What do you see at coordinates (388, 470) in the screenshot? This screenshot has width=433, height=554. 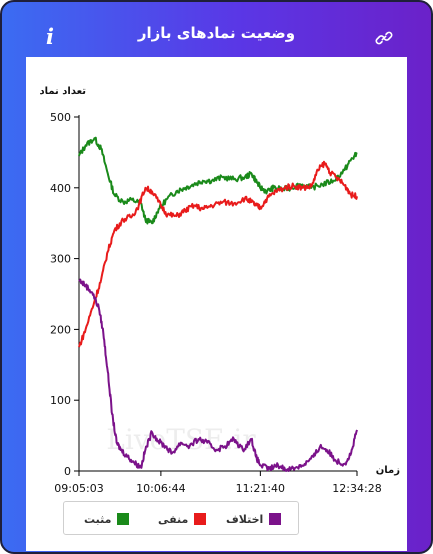 I see `x-axis-label: زمان` at bounding box center [388, 470].